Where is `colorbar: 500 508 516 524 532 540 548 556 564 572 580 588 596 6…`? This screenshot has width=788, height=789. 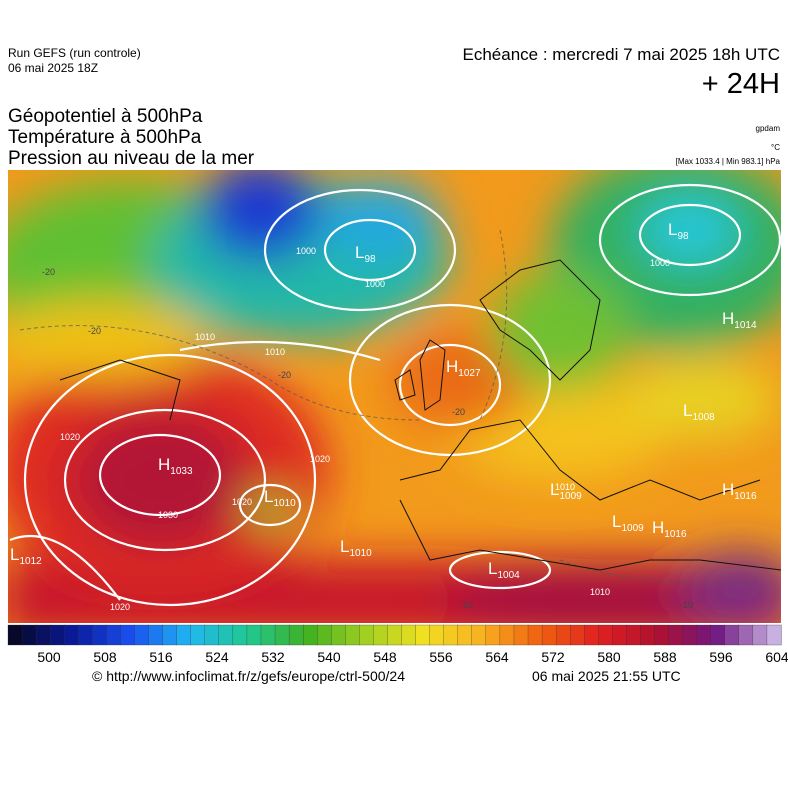
colorbar: 500 508 516 524 532 540 548 556 564 572 580 588 596 6… is located at coordinates (397, 644).